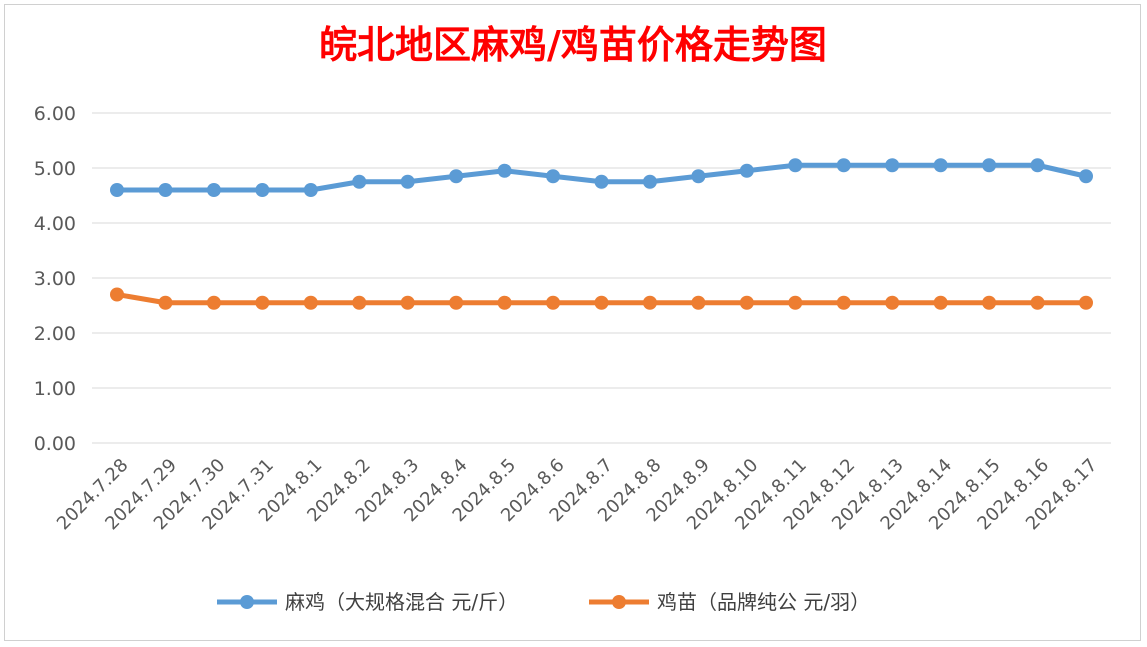 The height and width of the screenshot is (647, 1147). Describe the element at coordinates (573, 44) in the screenshot. I see `chart-title: 皖北地区麻鸡/鸡苗价格走势图` at that location.